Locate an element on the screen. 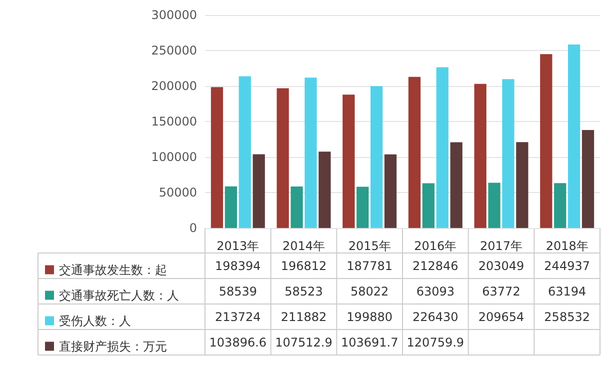  data-label: 198394 is located at coordinates (238, 265).